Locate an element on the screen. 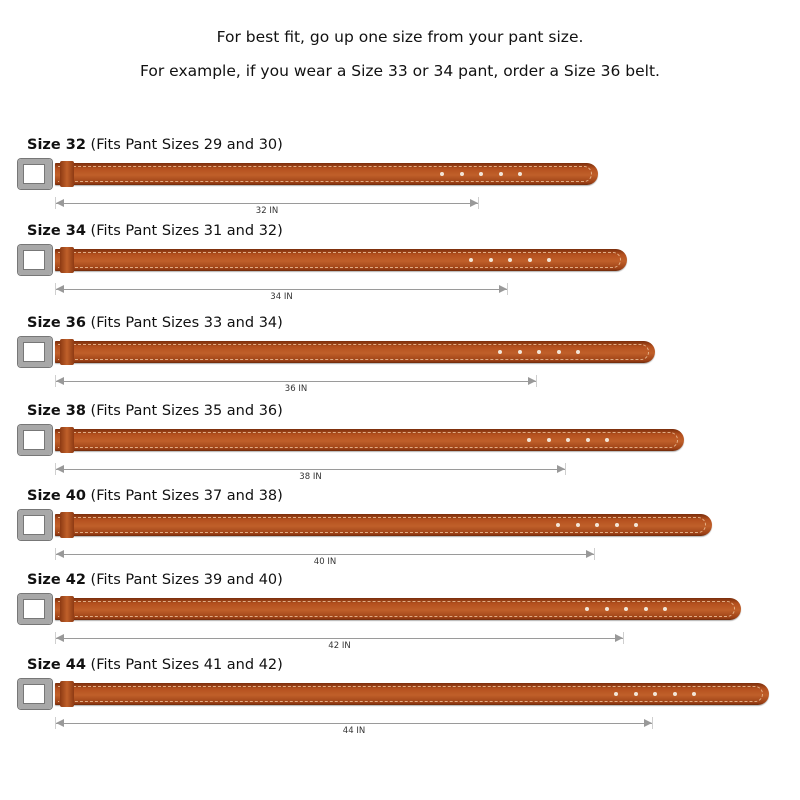  size-name: Size 38 is located at coordinates (56, 411).